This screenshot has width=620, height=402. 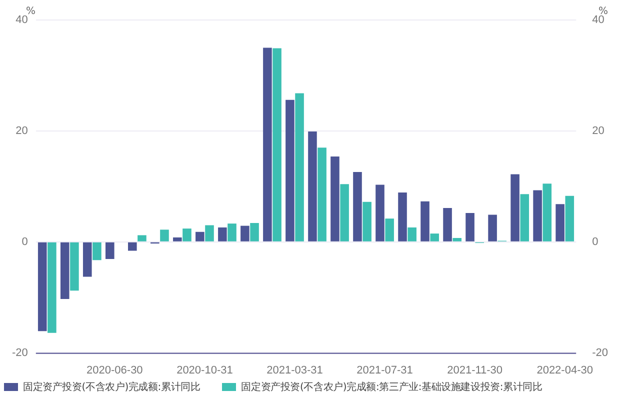 What do you see at coordinates (598, 20) in the screenshot?
I see `y2-tick-label: 40` at bounding box center [598, 20].